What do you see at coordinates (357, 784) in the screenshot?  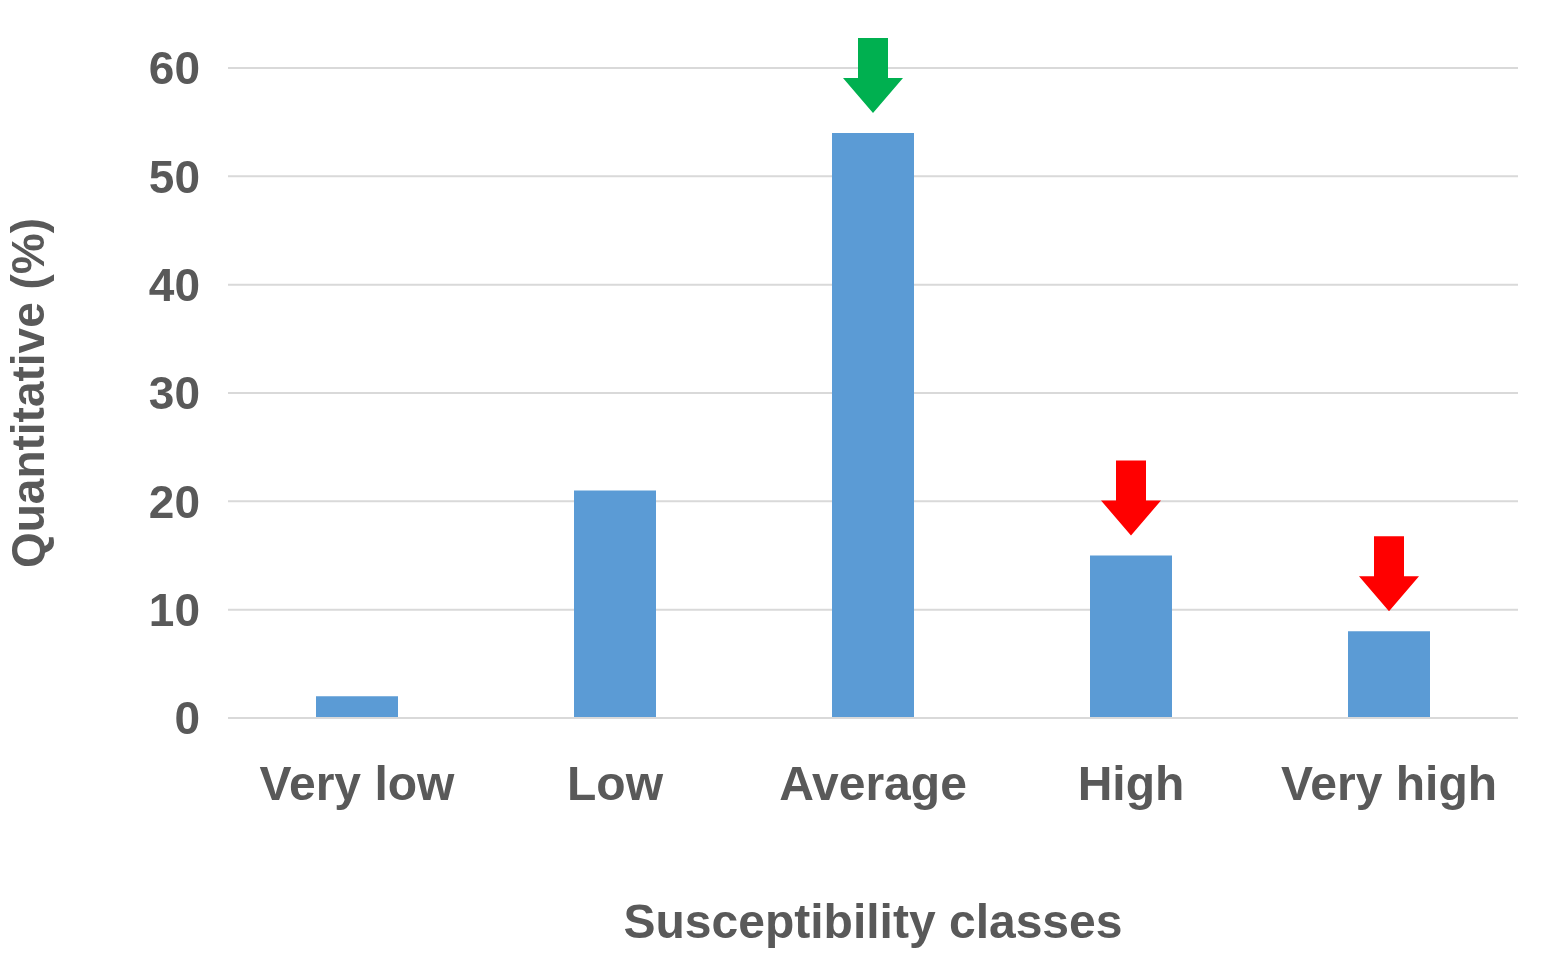 I see `x-tick-label: Very low` at bounding box center [357, 784].